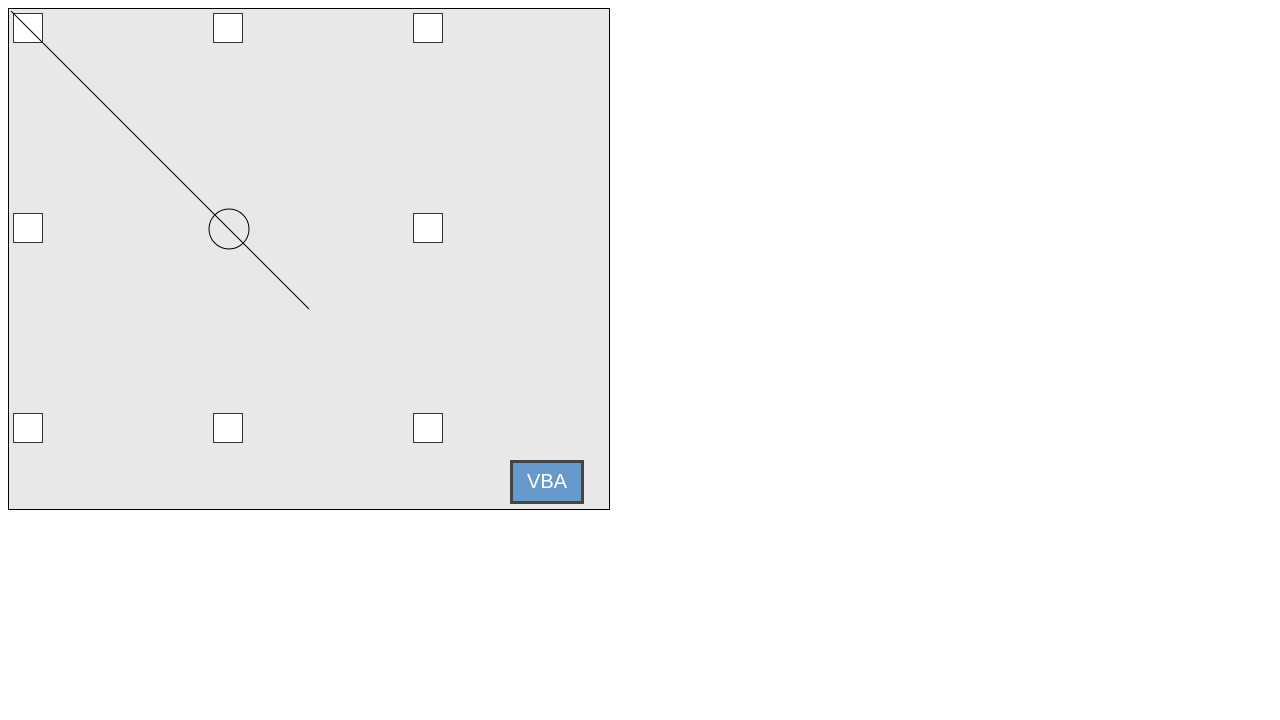 The height and width of the screenshot is (720, 1280). Describe the element at coordinates (428, 28) in the screenshot. I see `target-square-top-right` at that location.